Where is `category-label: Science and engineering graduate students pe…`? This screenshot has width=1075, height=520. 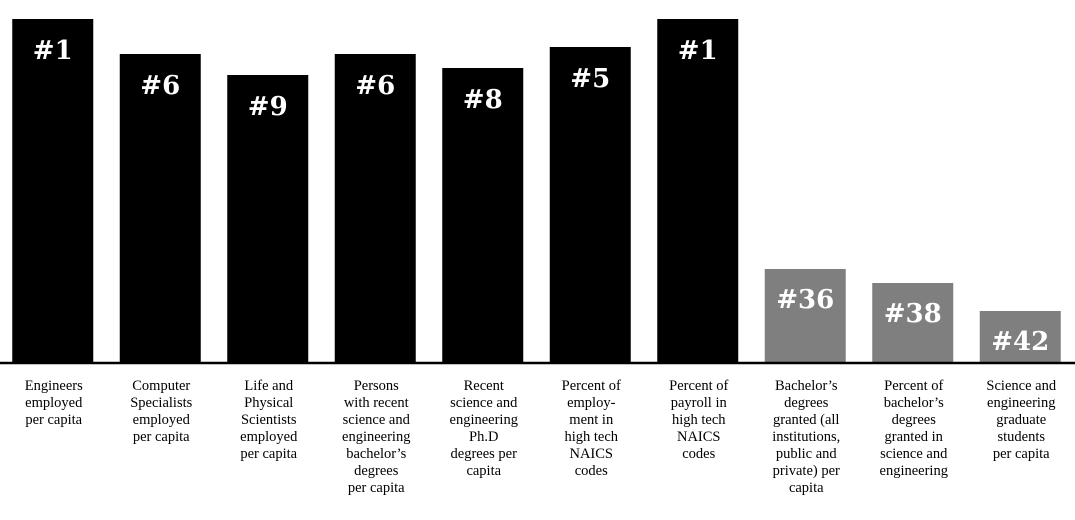 category-label: Science and engineering graduate students pe… is located at coordinates (1021, 420).